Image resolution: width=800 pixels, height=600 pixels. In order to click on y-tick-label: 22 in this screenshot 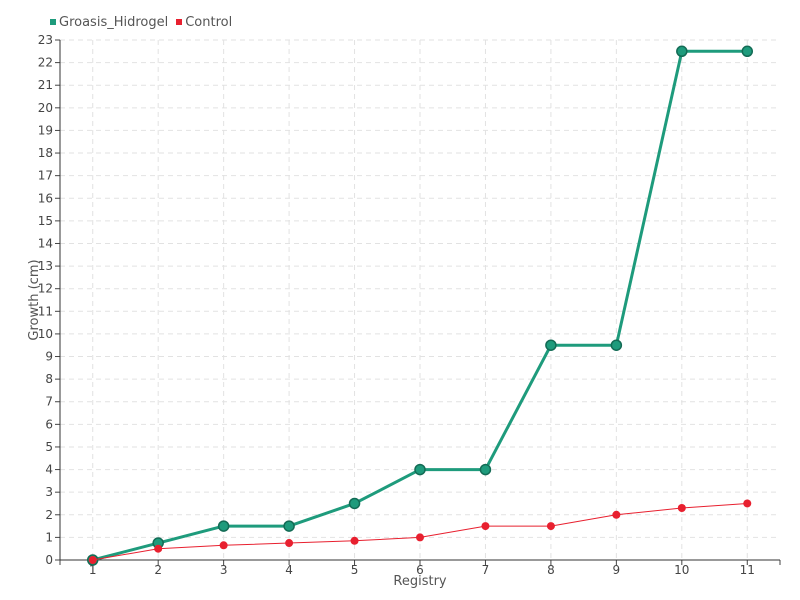, I will do `click(45, 63)`.